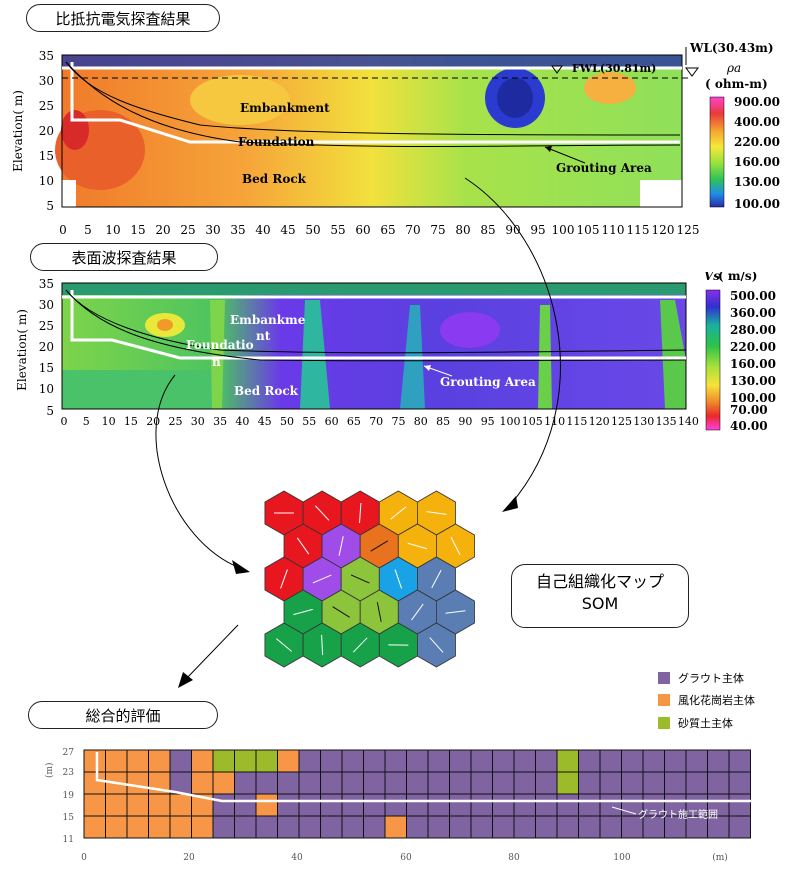 This screenshot has width=798, height=872. I want to click on svg-text: 100.00, so click(753, 398).